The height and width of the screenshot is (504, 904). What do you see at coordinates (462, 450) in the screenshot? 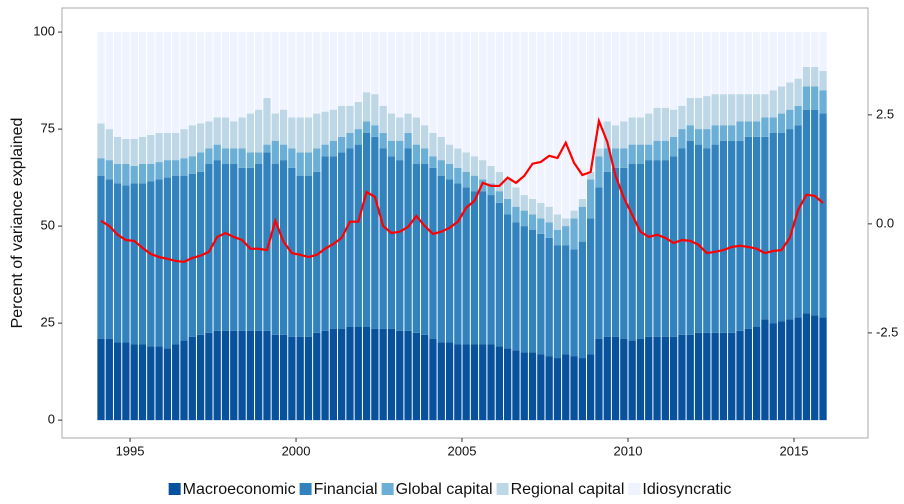
I see `x-tick-label: 2005` at bounding box center [462, 450].